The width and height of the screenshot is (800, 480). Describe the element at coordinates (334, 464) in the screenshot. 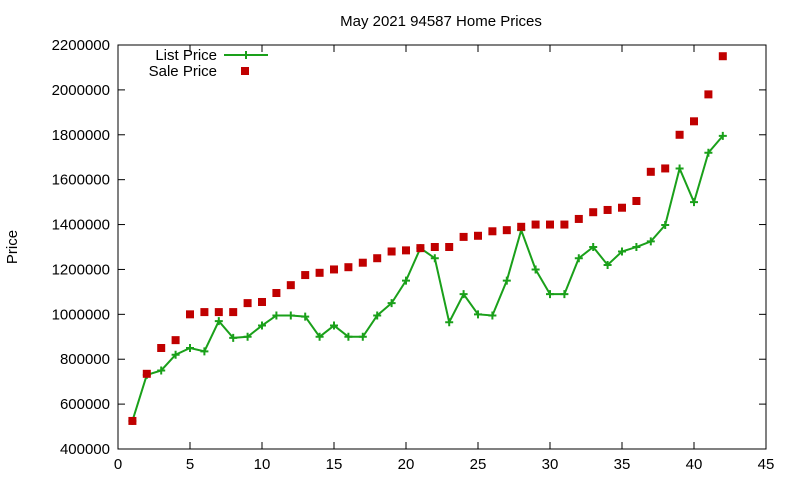

I see `x-tick-label: 15` at that location.